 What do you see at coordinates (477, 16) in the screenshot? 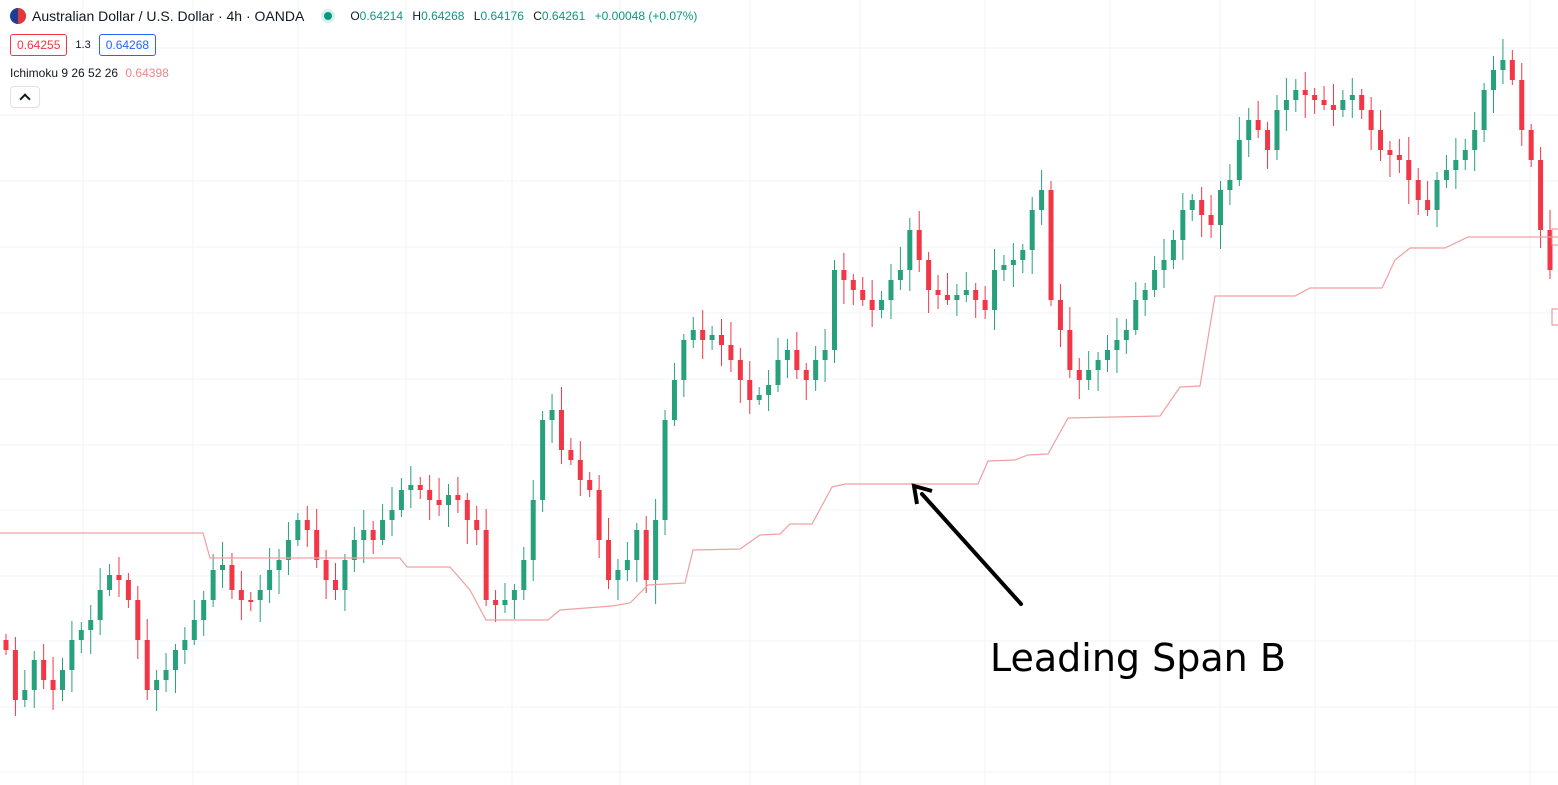
I see `low-label: L` at bounding box center [477, 16].